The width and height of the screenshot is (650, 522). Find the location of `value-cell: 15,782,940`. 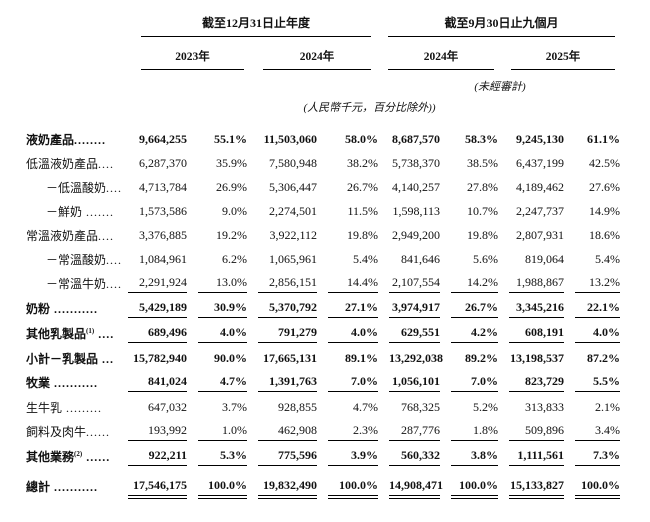

value-cell: 15,782,940 is located at coordinates (153, 358).